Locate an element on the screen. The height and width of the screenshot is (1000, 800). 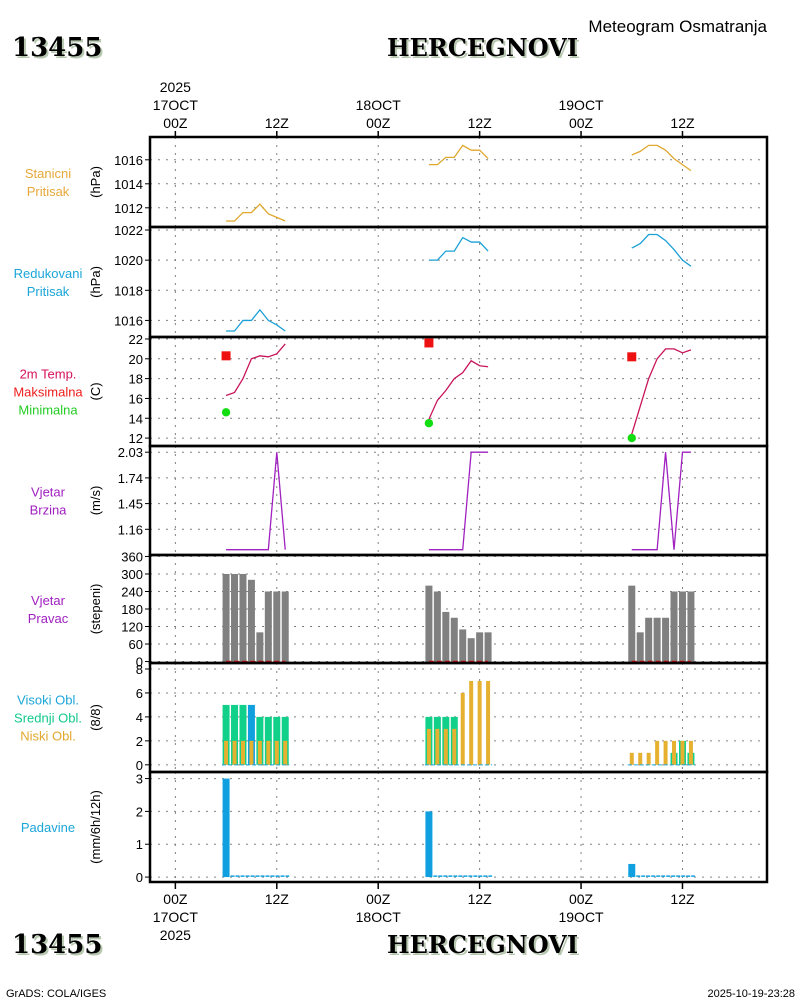
y-tick-label: 20 is located at coordinates (136, 359).